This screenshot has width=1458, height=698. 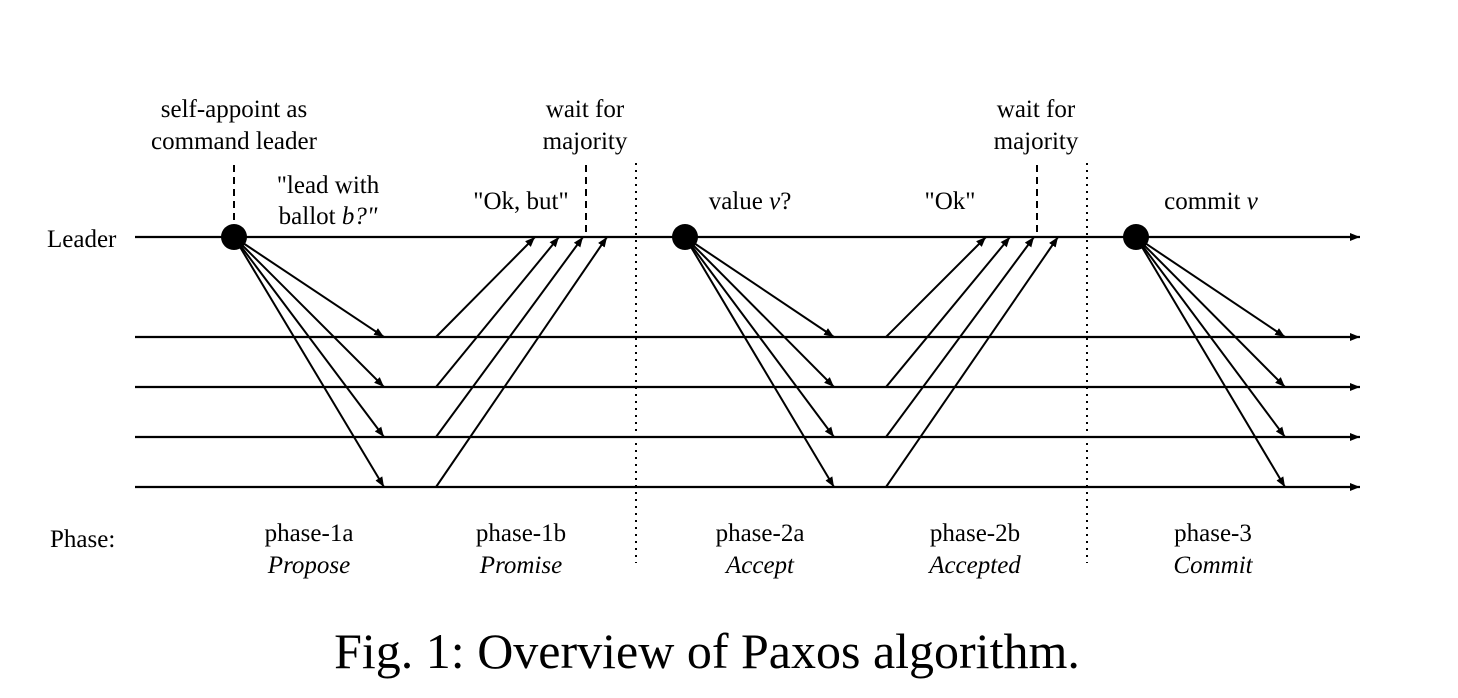 I want to click on self-appoint-line-2: command leader, so click(x=234, y=141).